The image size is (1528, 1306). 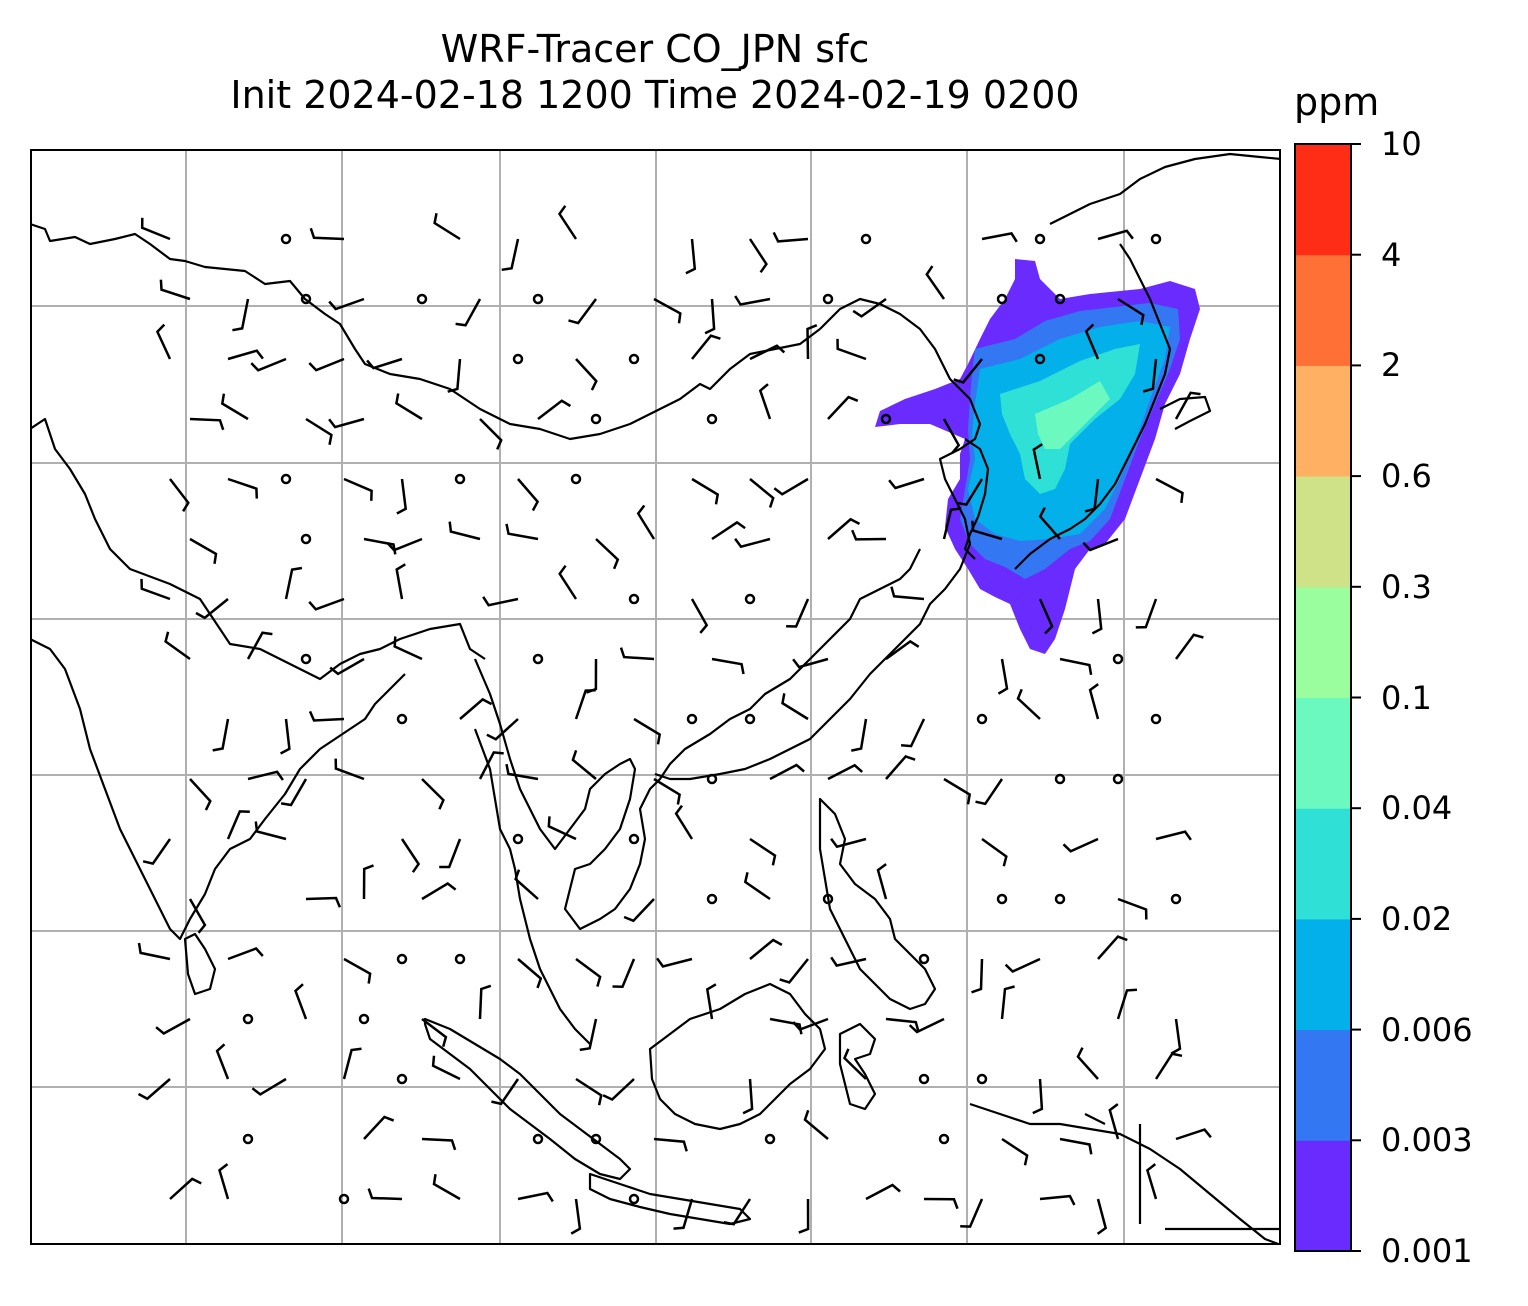 What do you see at coordinates (976, 499) in the screenshot?
I see `coastline-korea` at bounding box center [976, 499].